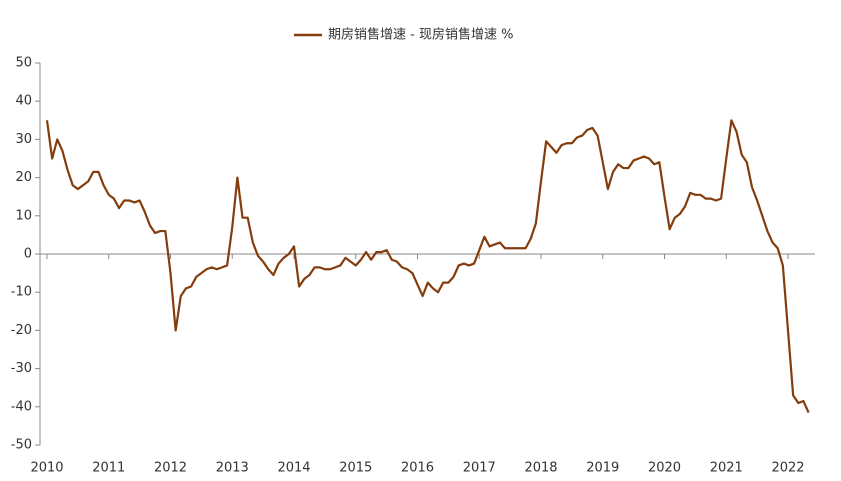 This screenshot has height=481, width=841. Describe the element at coordinates (28, 254) in the screenshot. I see `y-tick-label: 0` at that location.